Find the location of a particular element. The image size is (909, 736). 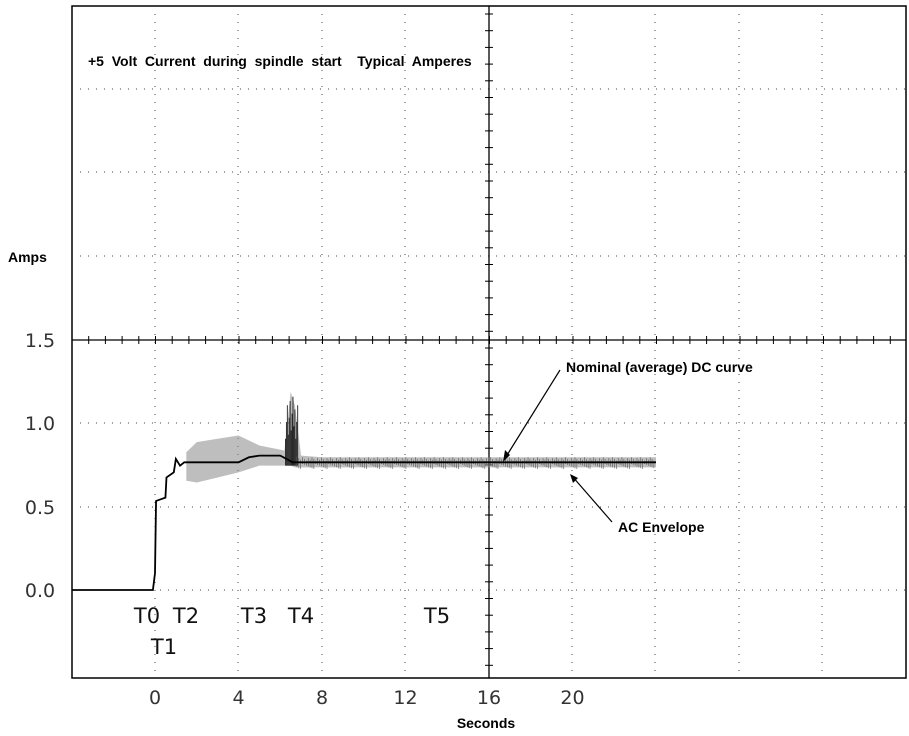

annotations: Nominal (average) DC curve AC Envelope is located at coordinates (628, 447).